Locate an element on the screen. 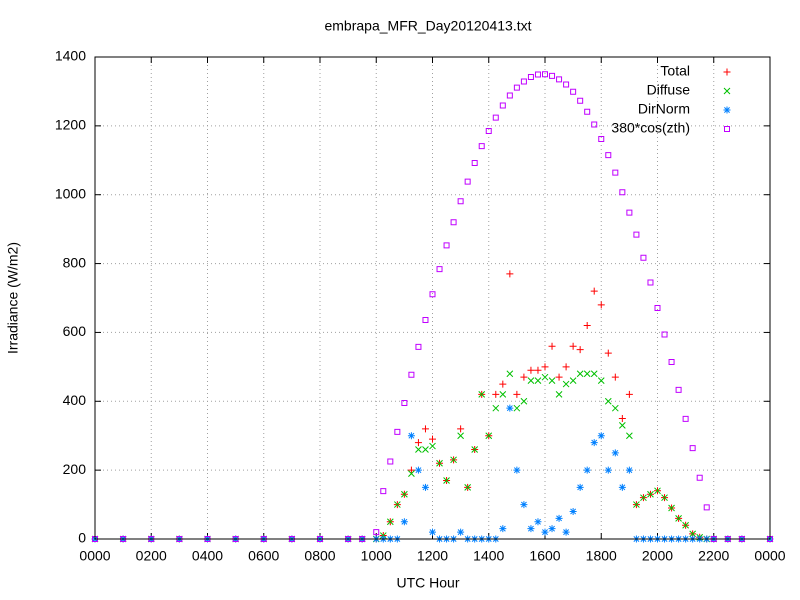 This screenshot has height=600, width=800. x-tick-label: 0000 is located at coordinates (94, 556).